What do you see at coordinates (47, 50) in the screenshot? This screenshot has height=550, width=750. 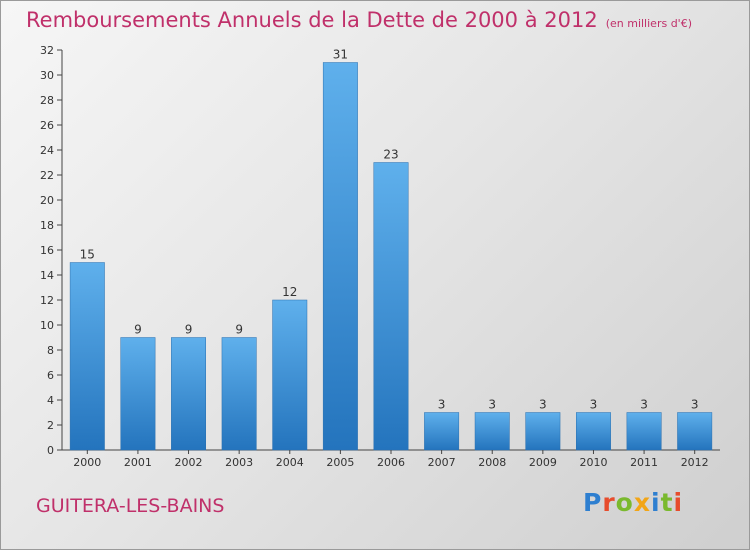 I see `y-tick-label: 32` at bounding box center [47, 50].